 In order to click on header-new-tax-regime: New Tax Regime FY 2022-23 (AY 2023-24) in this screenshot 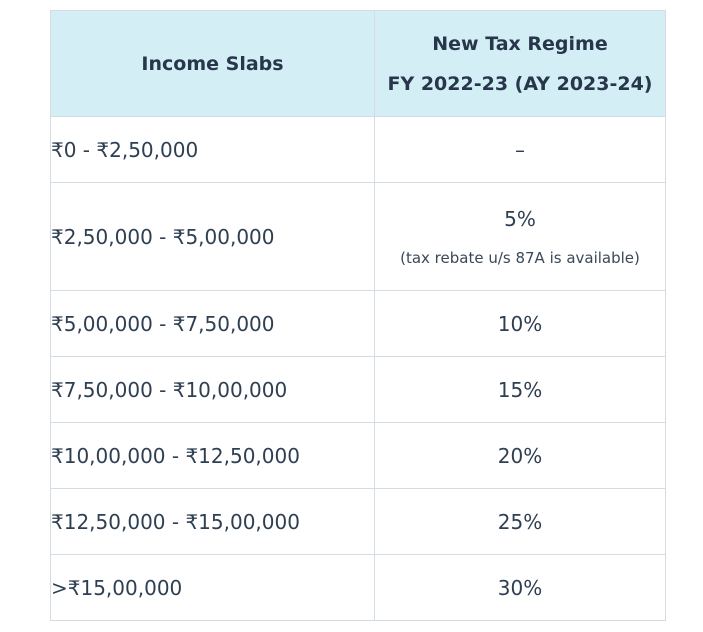, I will do `click(520, 63)`.